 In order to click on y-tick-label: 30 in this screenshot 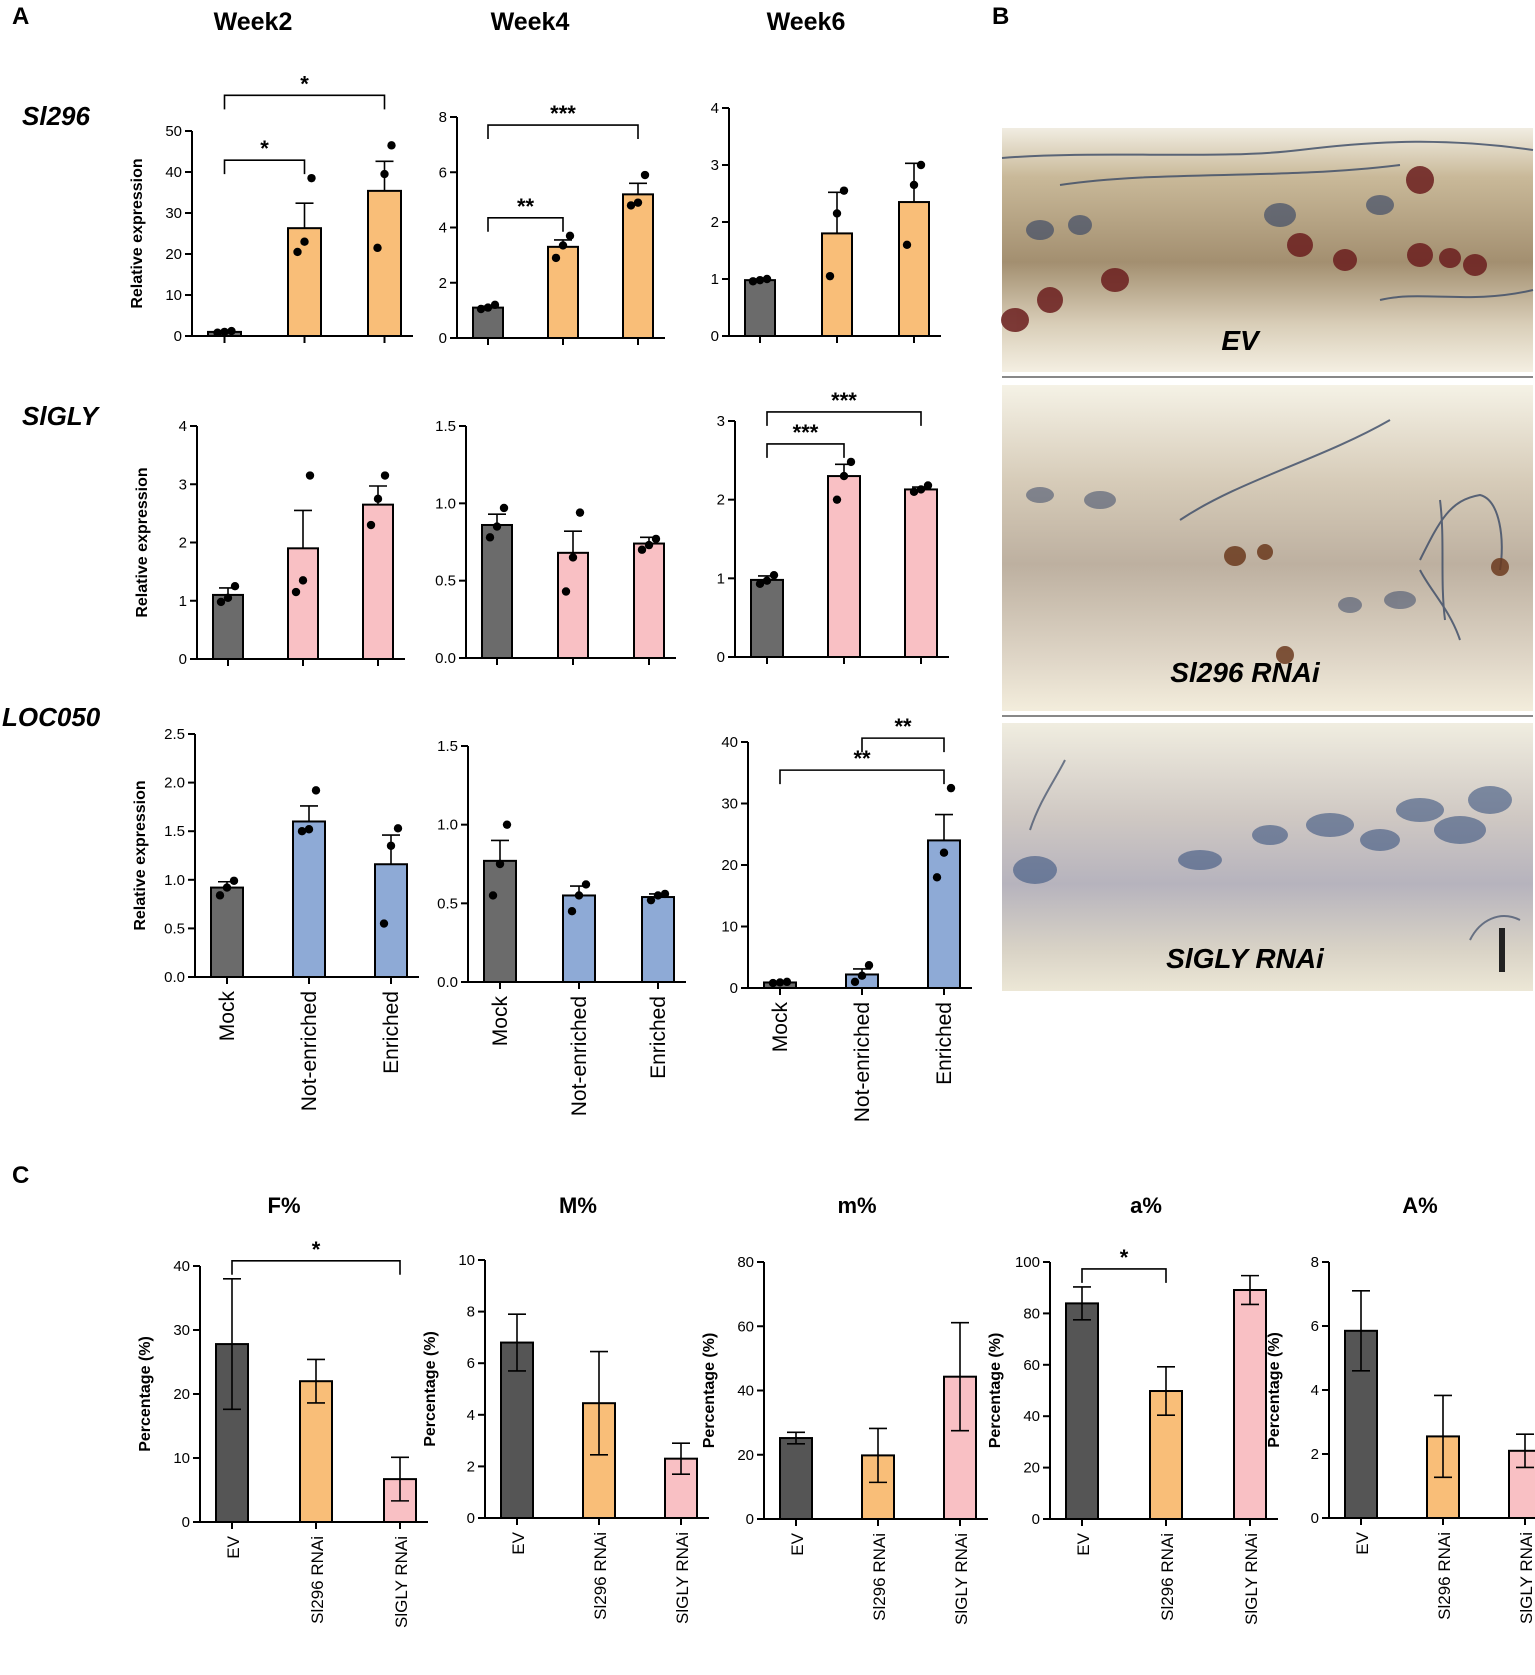, I will do `click(181, 1330)`.